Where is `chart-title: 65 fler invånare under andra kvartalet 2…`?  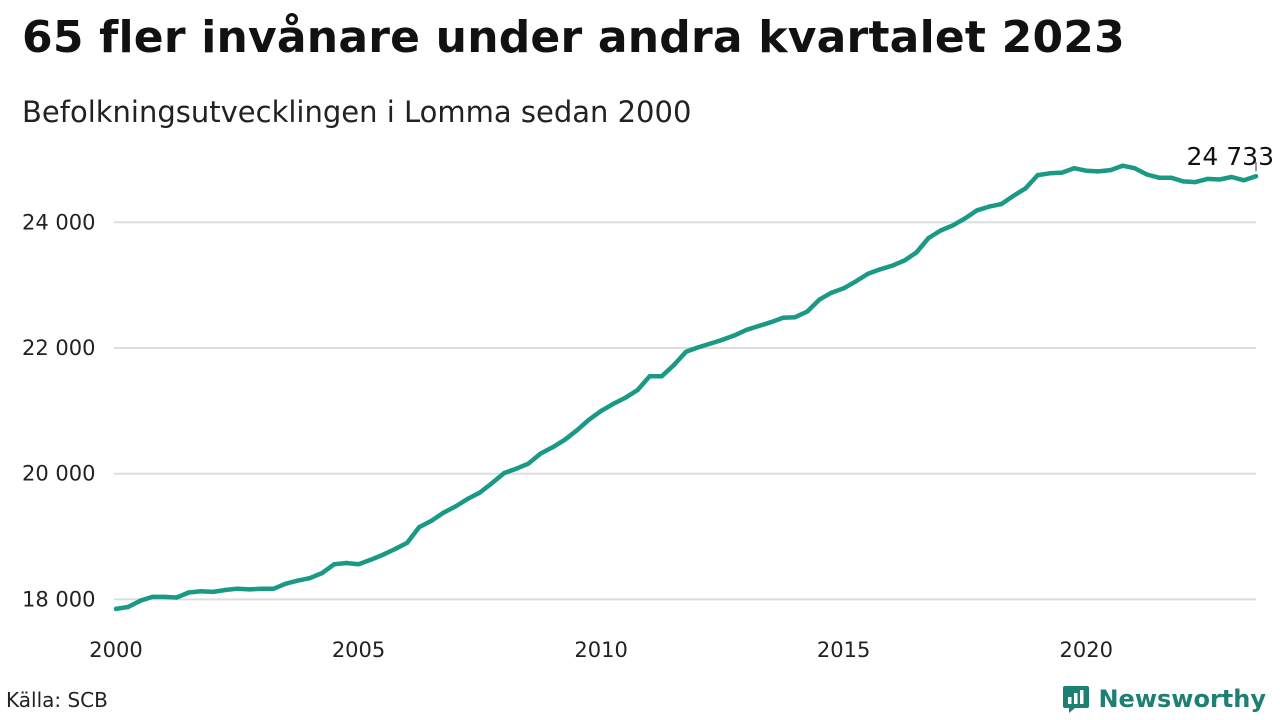
chart-title: 65 fler invånare under andra kvartalet 2… is located at coordinates (573, 37).